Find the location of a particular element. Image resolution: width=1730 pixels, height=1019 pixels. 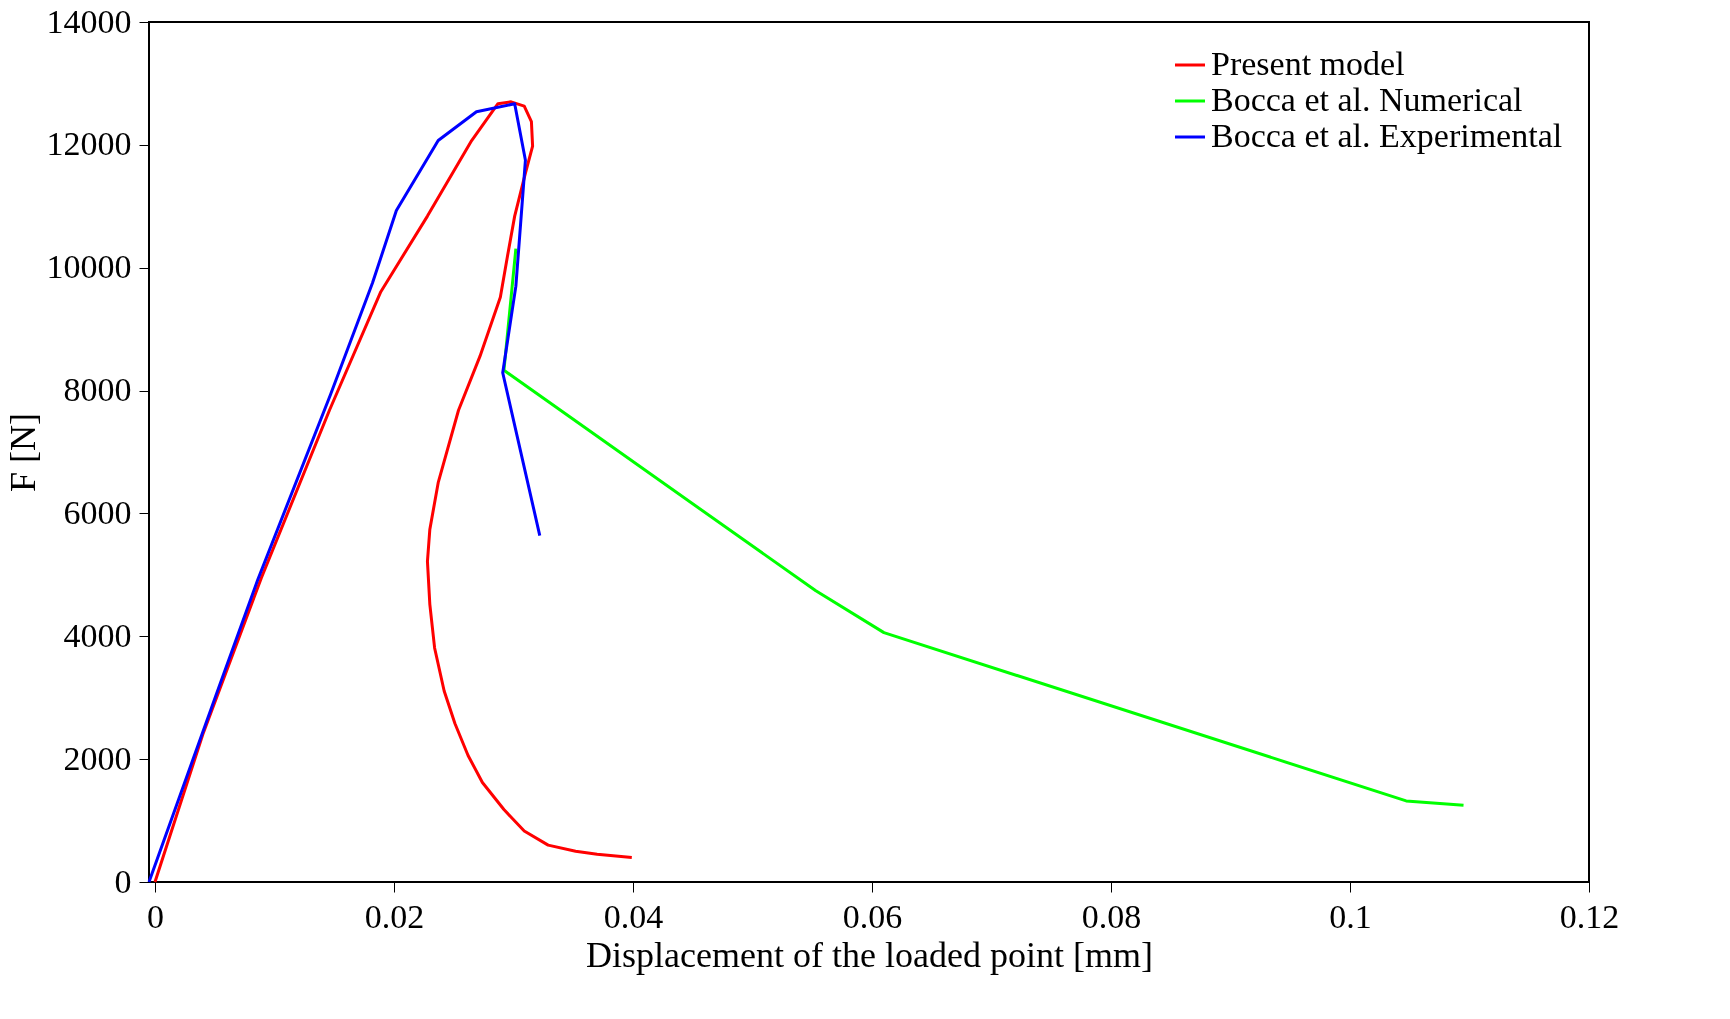

y-tick-label: 4000 is located at coordinates (97, 635).